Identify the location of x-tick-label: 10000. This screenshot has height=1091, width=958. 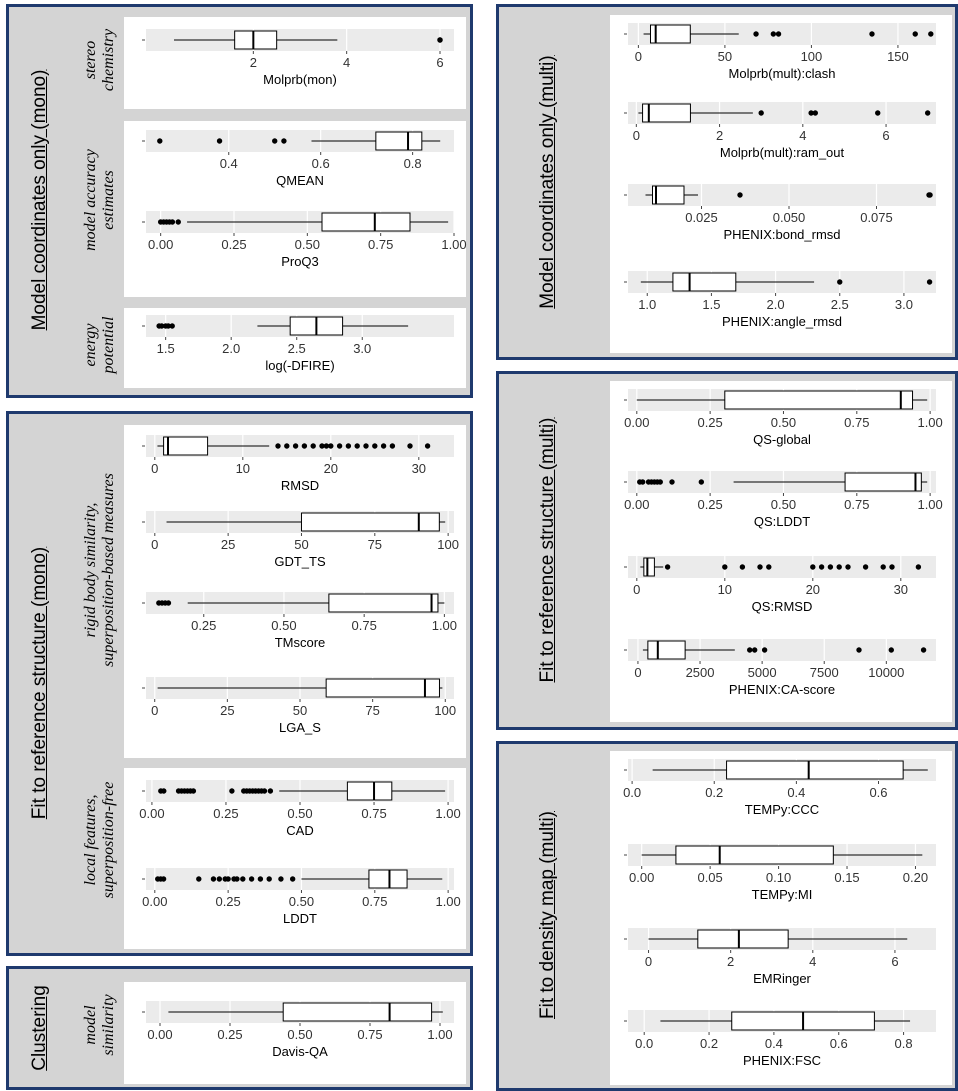
(886, 672).